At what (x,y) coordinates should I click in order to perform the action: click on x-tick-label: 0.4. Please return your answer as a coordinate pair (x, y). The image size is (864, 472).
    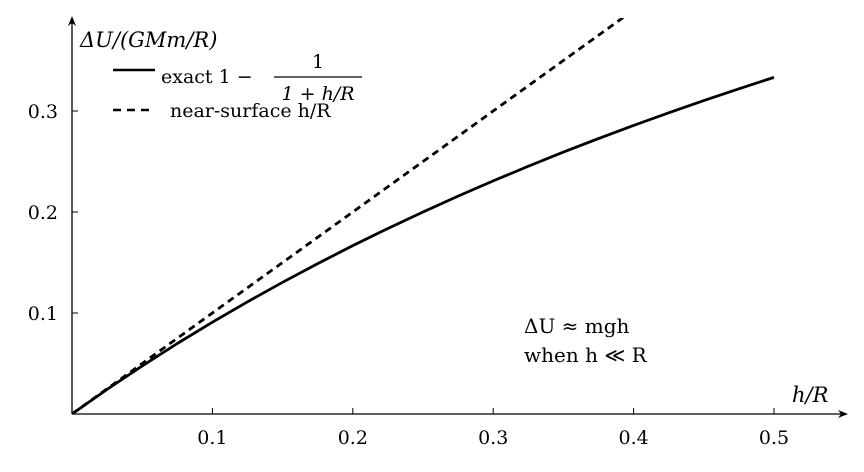
    Looking at the image, I should click on (633, 438).